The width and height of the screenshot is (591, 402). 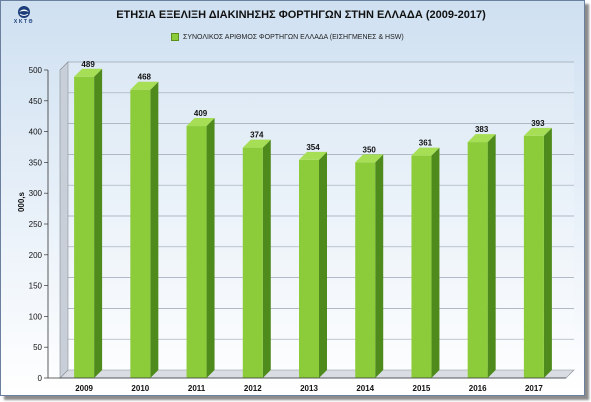 What do you see at coordinates (309, 388) in the screenshot?
I see `x-tick-label: 2013` at bounding box center [309, 388].